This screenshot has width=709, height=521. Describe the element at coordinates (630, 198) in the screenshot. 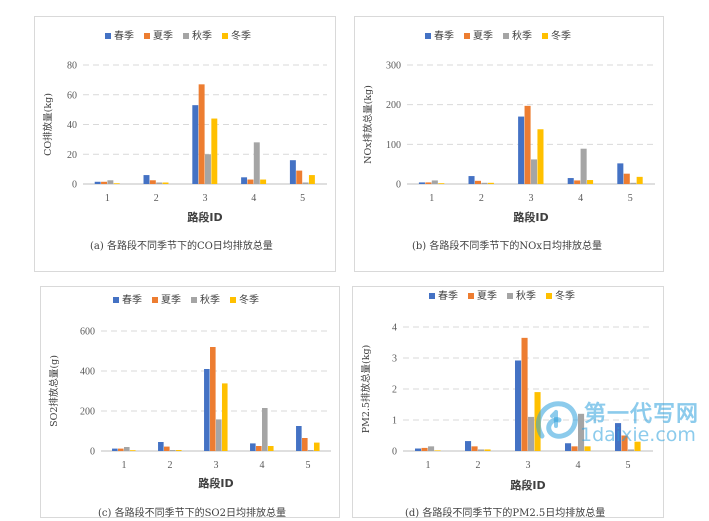

I see `chart-b-xtick-label: 5` at that location.